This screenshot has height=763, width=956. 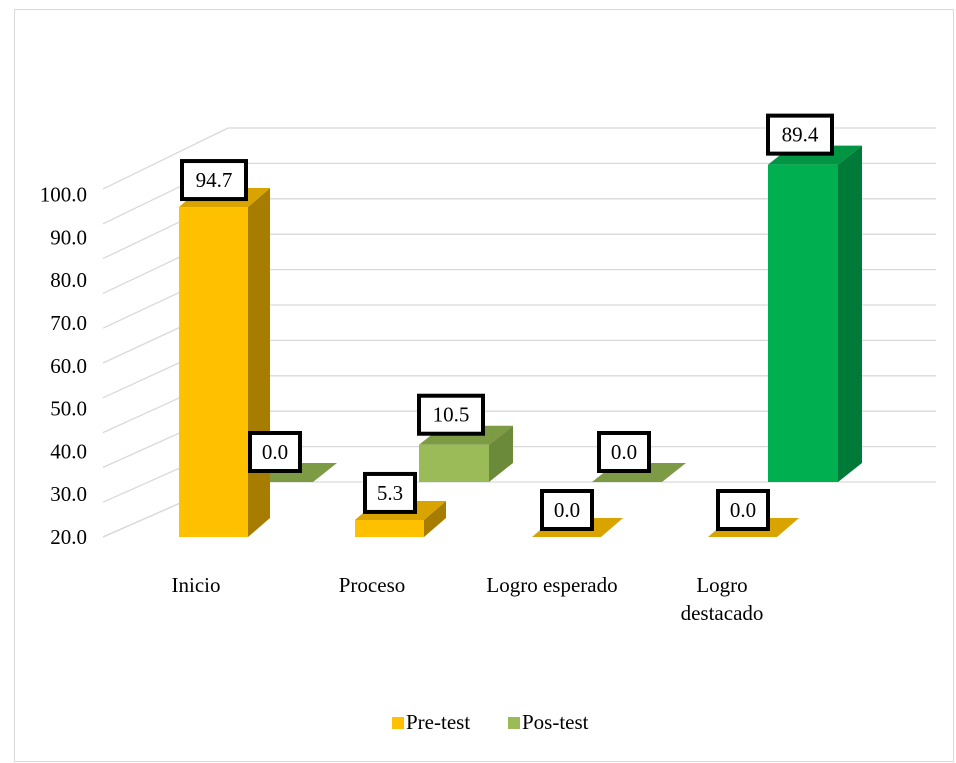 I want to click on data-label-pre-test-proceso-text: 5.3, so click(x=390, y=493).